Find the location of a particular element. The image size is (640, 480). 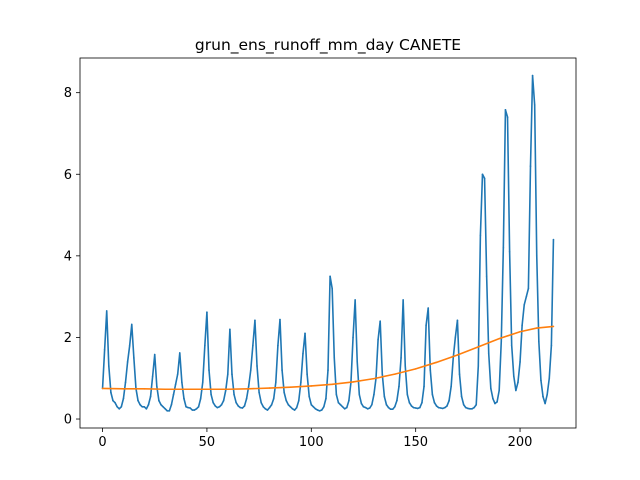

x-axis: 0 50 100 150 200 is located at coordinates (315, 439).